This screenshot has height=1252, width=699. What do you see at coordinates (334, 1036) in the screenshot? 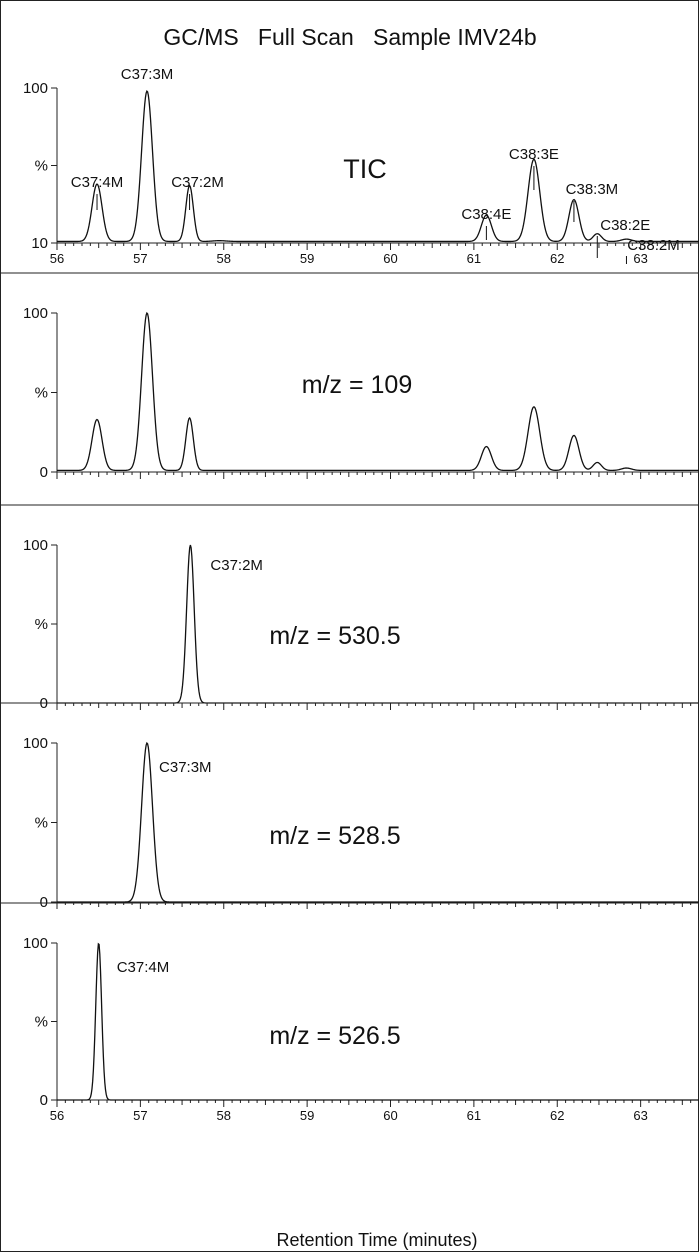
I see `panel-label: m/z = 526.5` at bounding box center [334, 1036].